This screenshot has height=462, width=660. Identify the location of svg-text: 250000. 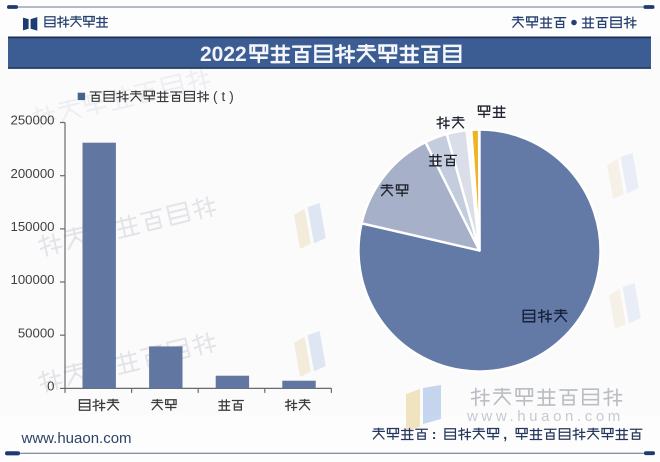
(32, 120).